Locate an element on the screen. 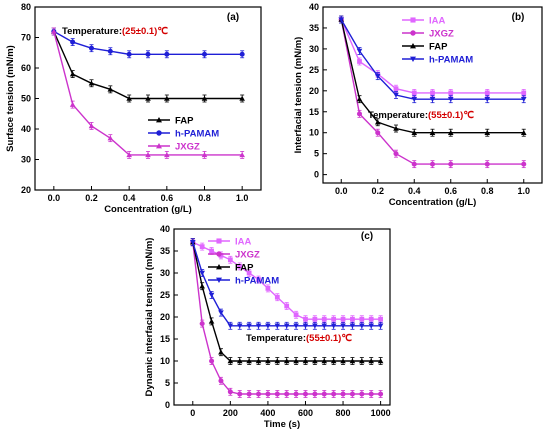  x-tick-label: 200 is located at coordinates (230, 413).